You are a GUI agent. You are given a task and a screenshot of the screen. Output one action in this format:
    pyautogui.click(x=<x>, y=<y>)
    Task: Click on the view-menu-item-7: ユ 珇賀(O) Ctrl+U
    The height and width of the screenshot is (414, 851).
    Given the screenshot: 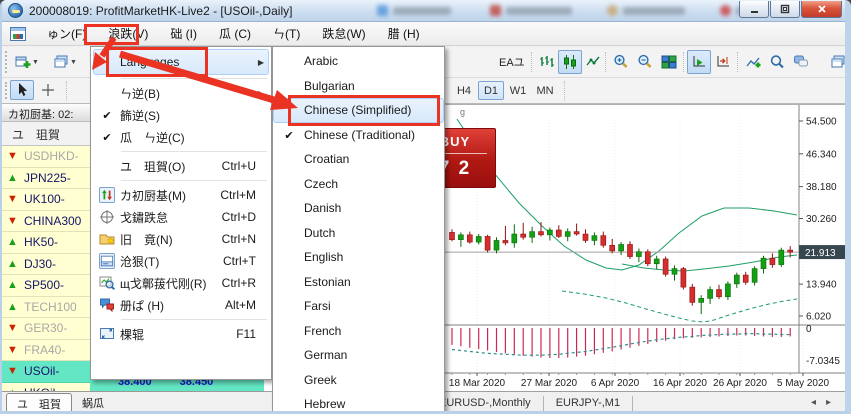 What is the action you would take?
    pyautogui.click(x=181, y=166)
    